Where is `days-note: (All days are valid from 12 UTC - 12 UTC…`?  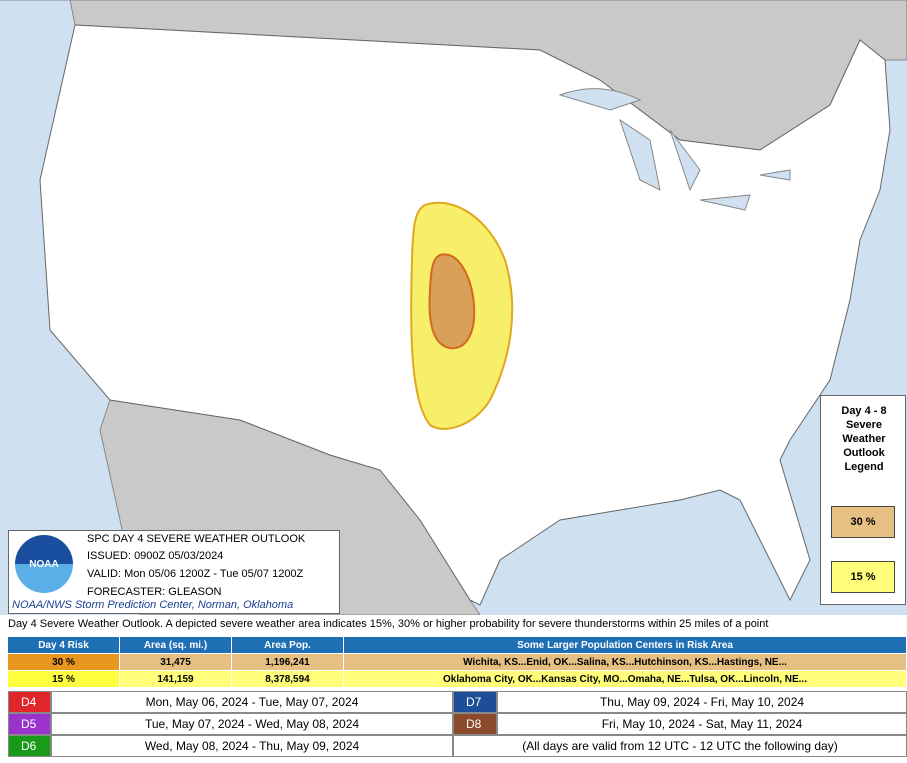
days-note: (All days are valid from 12 UTC - 12 UTC… is located at coordinates (680, 746).